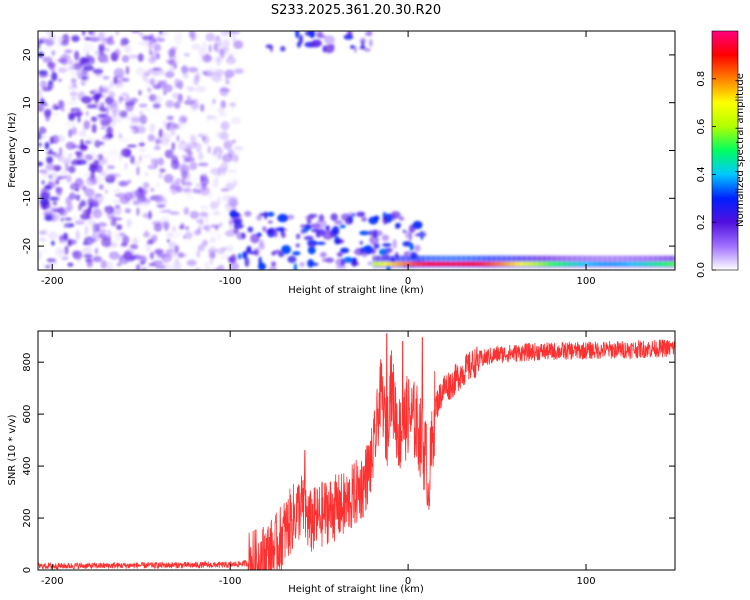 The width and height of the screenshot is (750, 600). I want to click on x-tick-label: -200, so click(52, 281).